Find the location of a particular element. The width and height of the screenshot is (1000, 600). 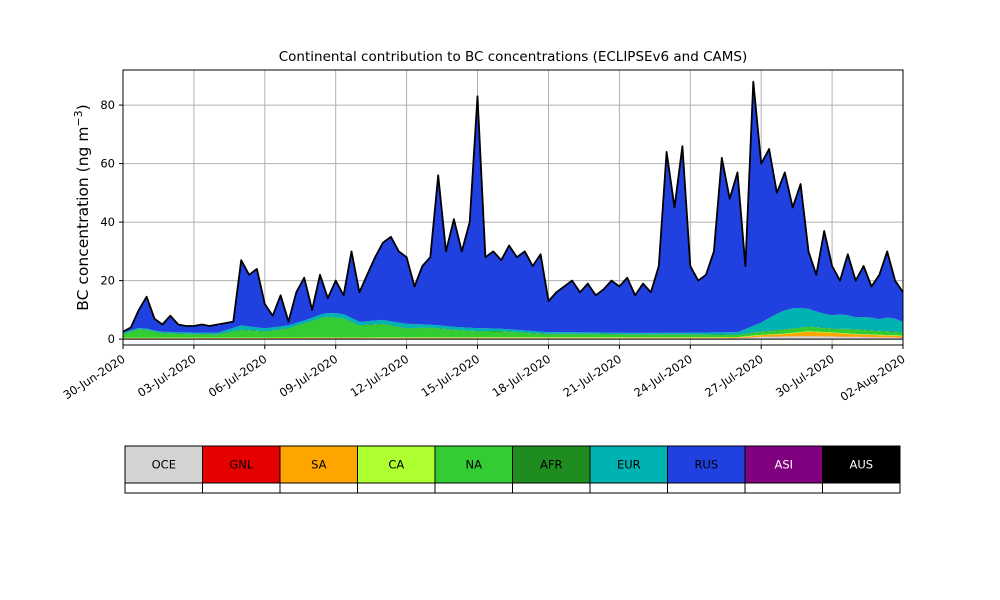

area-NA is located at coordinates (513, 327).